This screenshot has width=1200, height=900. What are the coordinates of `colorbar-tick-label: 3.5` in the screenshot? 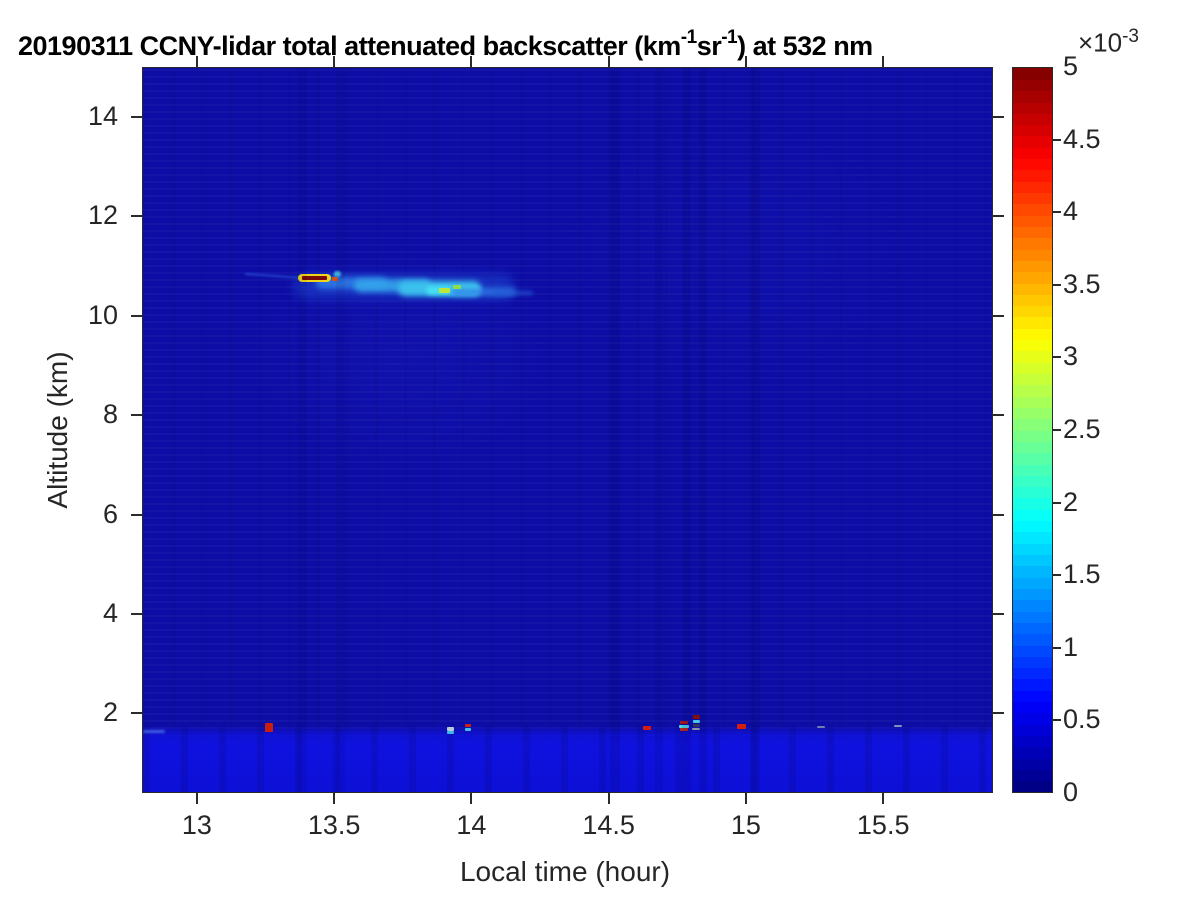 It's located at (1082, 283).